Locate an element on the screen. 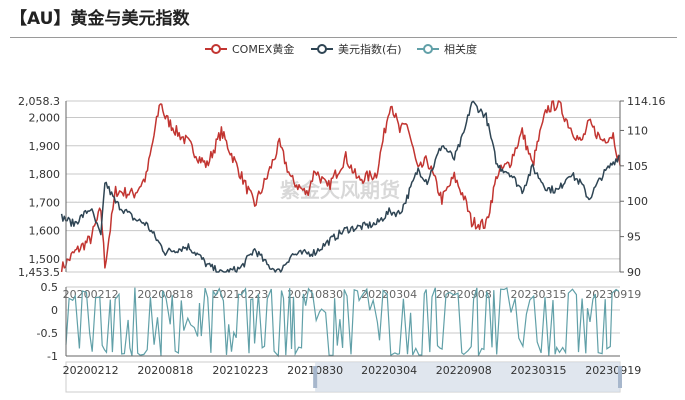  right-tick-label-5: 90 is located at coordinates (634, 272).